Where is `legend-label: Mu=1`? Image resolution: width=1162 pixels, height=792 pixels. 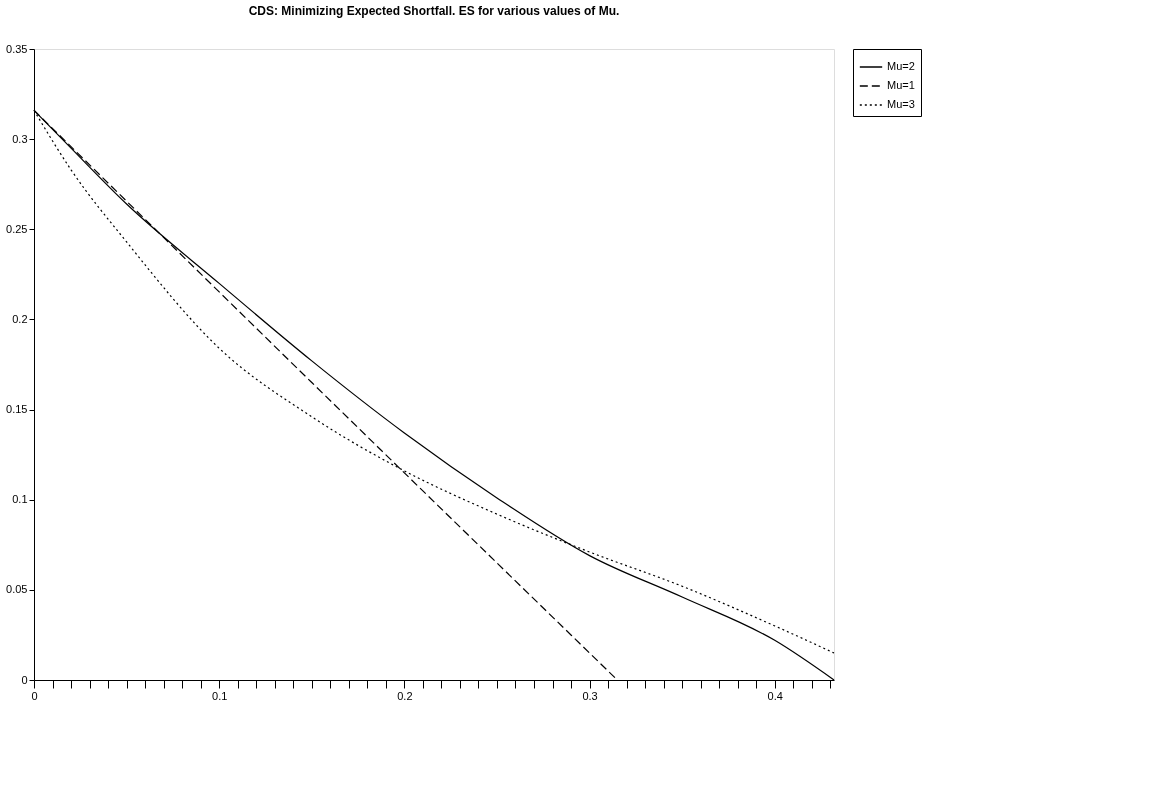 legend-label: Mu=1 is located at coordinates (901, 85).